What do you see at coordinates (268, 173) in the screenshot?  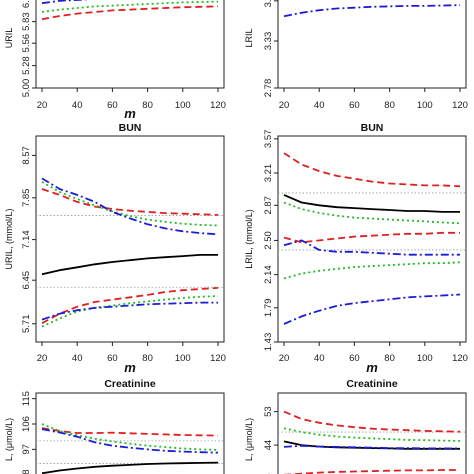 I see `y-tick-label: 3.21` at bounding box center [268, 173].